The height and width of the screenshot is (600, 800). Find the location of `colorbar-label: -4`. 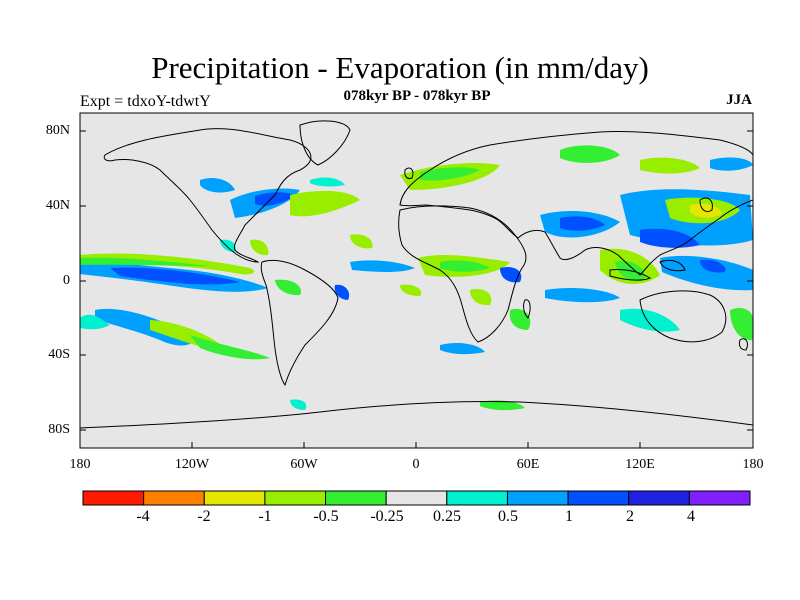

colorbar-label: -4 is located at coordinates (143, 516).